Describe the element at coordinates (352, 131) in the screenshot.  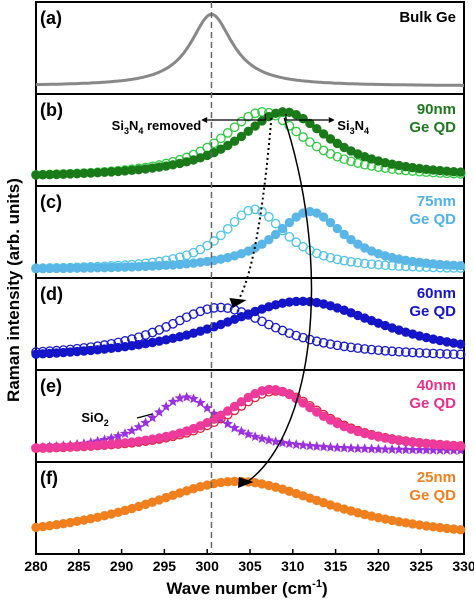
I see `si3n4-sub3: 3` at that location.